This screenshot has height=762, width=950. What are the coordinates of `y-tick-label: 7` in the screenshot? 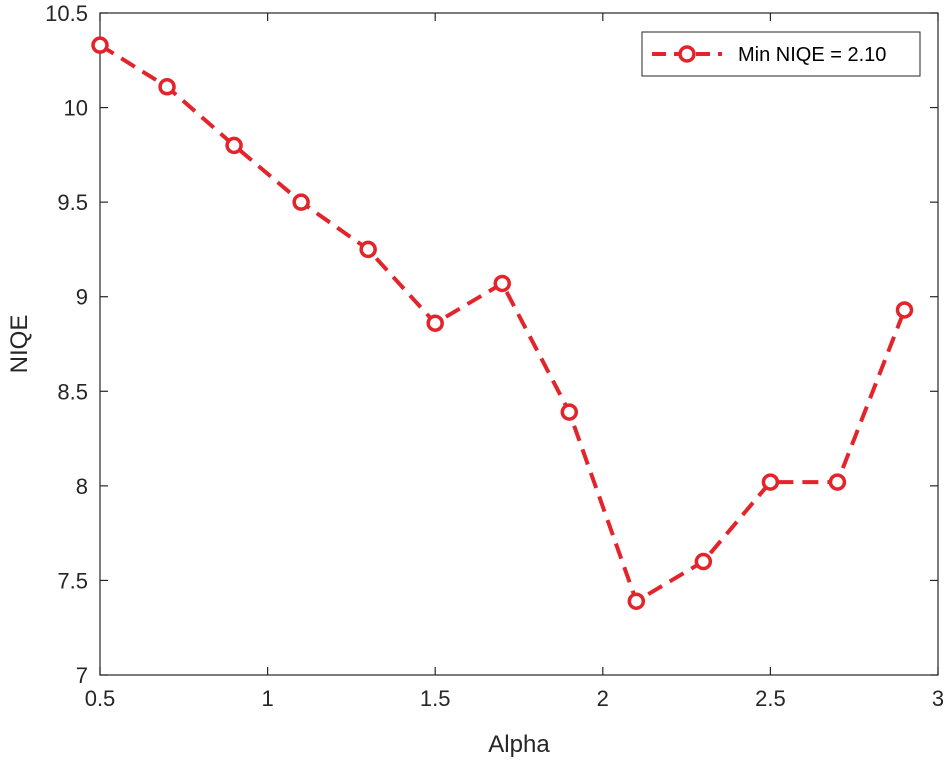 It's located at (82, 675).